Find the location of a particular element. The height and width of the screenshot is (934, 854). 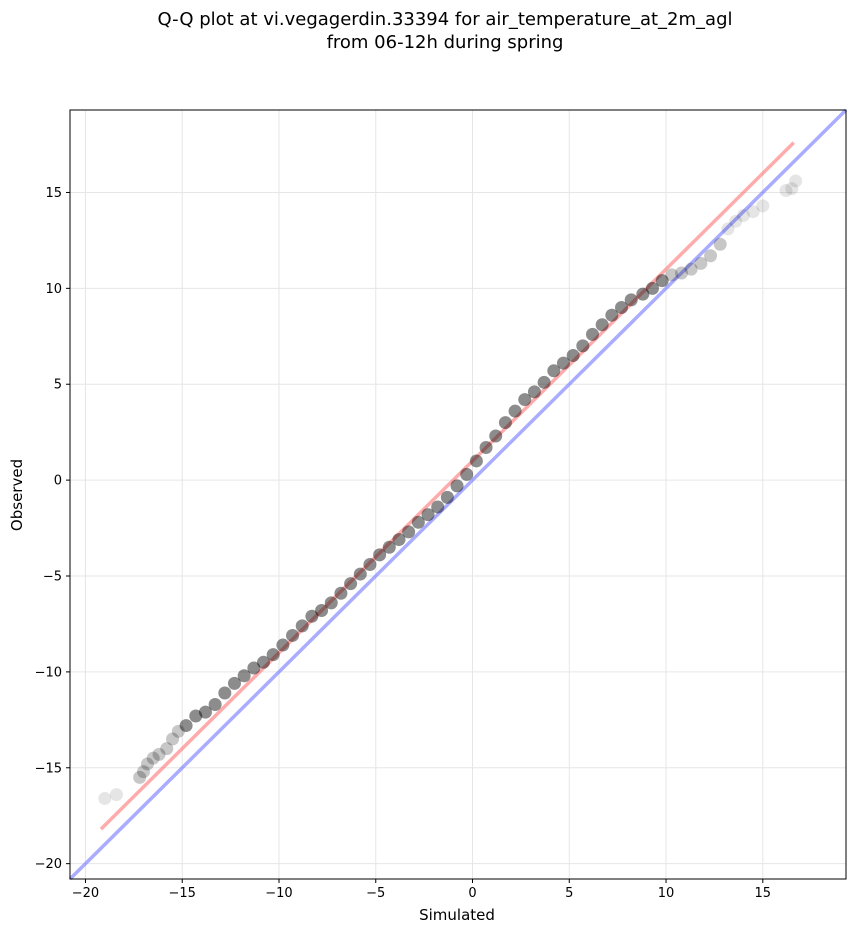

y-tick-label: 15 is located at coordinates (53, 193).